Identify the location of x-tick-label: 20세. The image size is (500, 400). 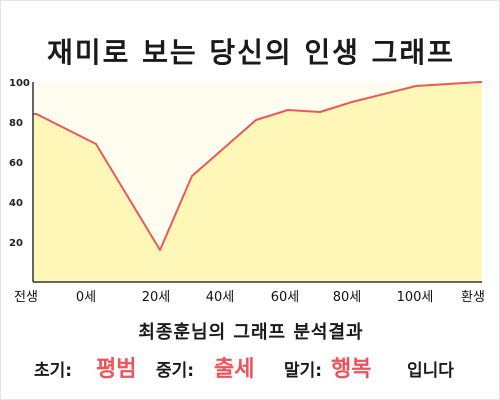
(156, 297).